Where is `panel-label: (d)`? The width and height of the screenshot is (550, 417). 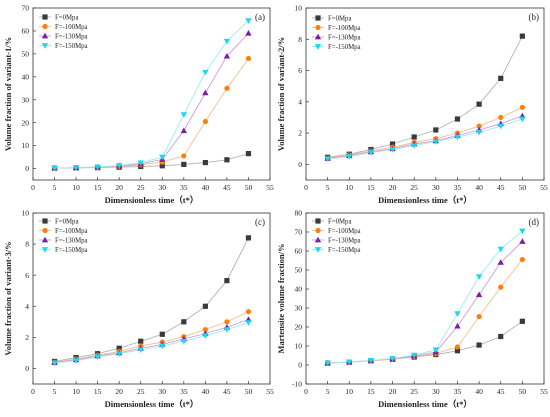
panel-label: (d) is located at coordinates (534, 222).